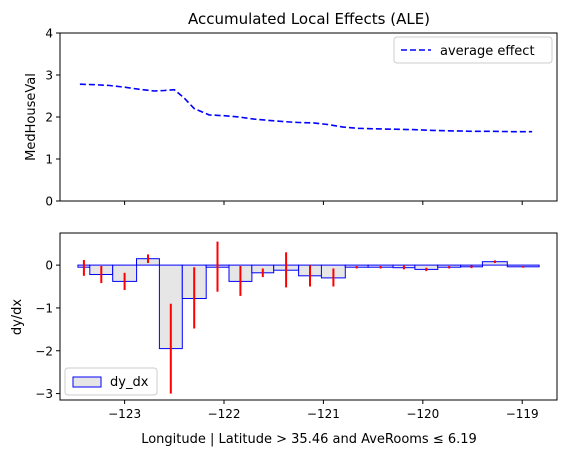 Image resolution: width=565 pixels, height=455 pixels. I want to click on bottom-x-ticks: −123 −122 −121 −120 −119, so click(323, 410).